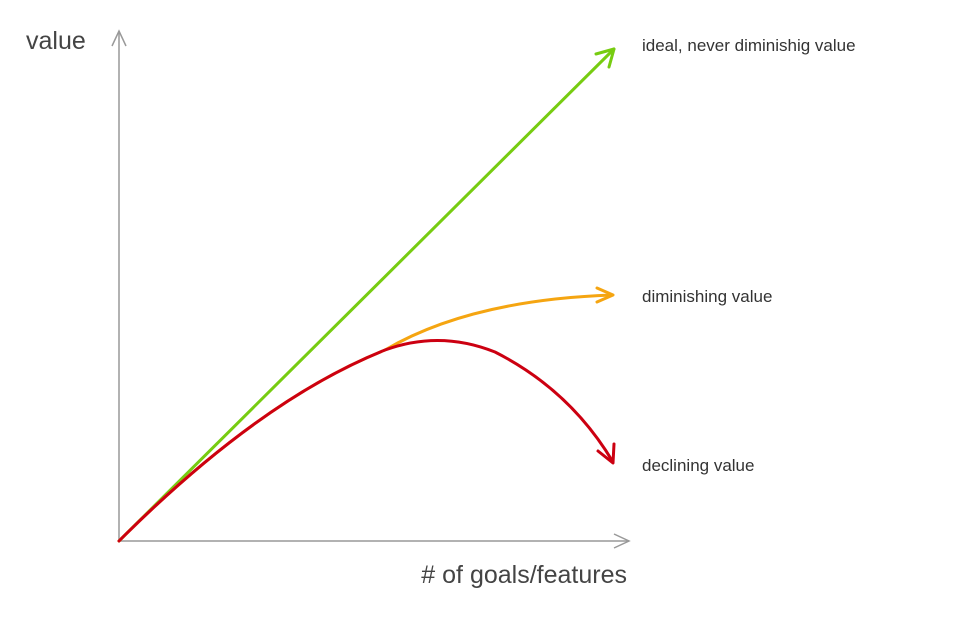 The image size is (974, 618). Describe the element at coordinates (606, 453) in the screenshot. I see `declining-arrow` at that location.